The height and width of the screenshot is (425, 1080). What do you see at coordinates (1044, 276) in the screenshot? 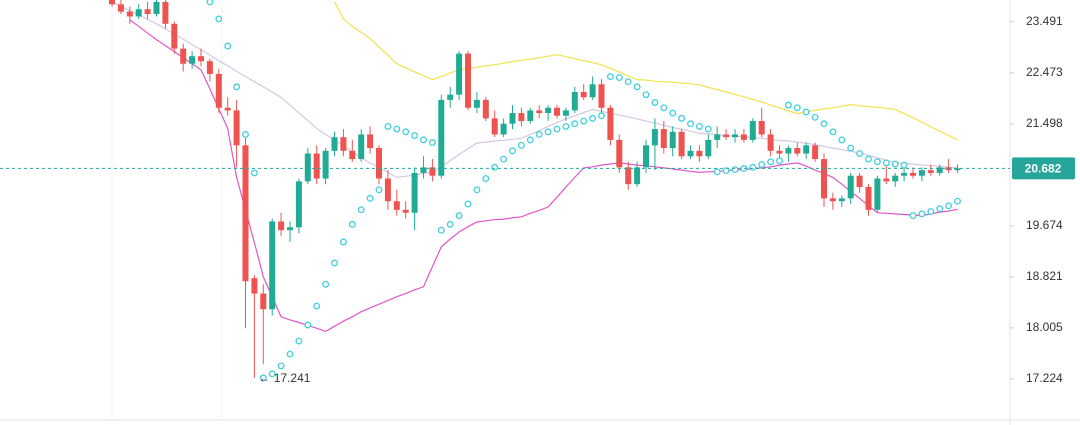
I see `y-tick-label: 18.821` at bounding box center [1044, 276].